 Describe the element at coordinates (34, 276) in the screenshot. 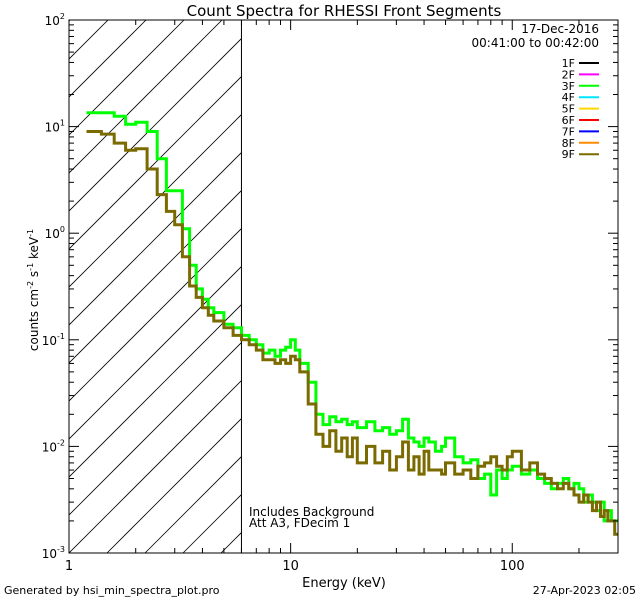

I see `y-axis-label-s: s` at that location.